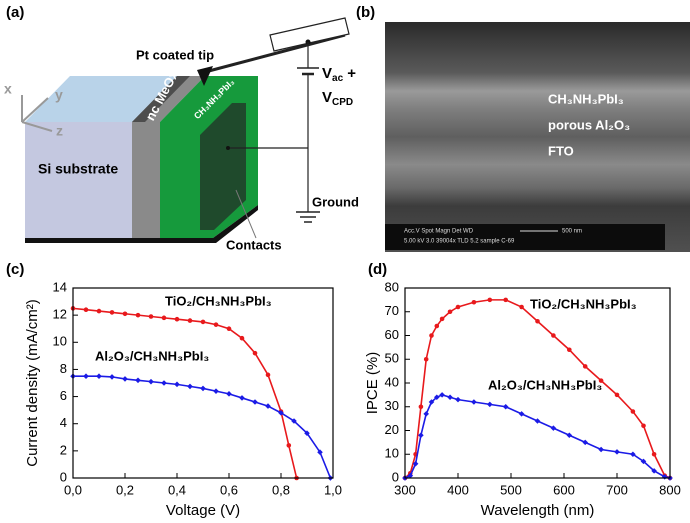 This screenshot has height=523, width=690. I want to click on y-tick-label: 10, so click(60, 341).